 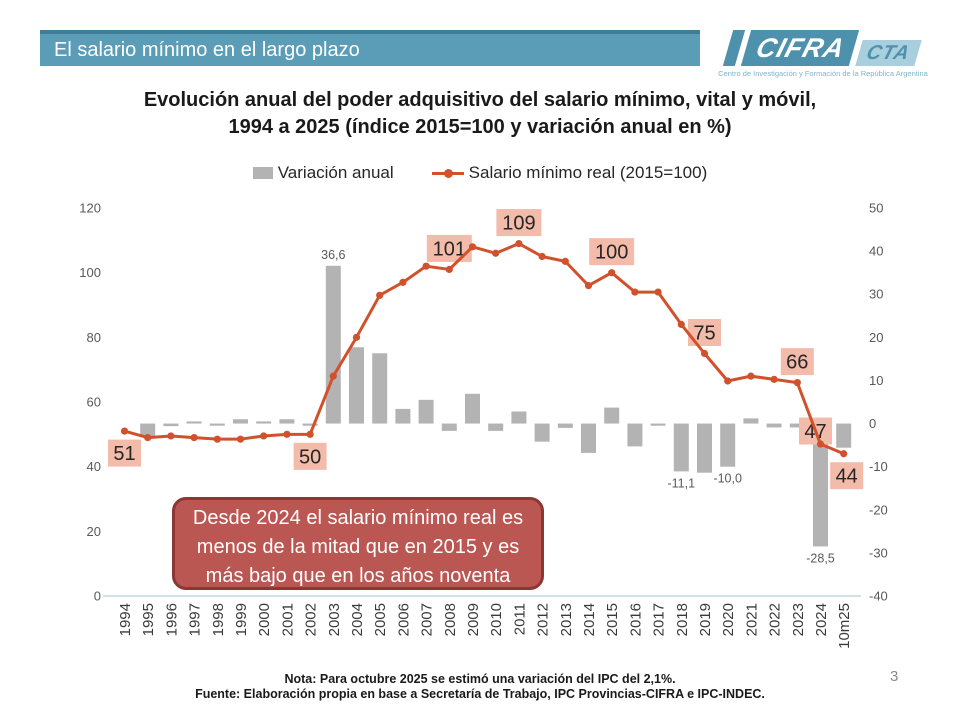 What do you see at coordinates (450, 619) in the screenshot?
I see `svg-text: 2008` at bounding box center [450, 619].